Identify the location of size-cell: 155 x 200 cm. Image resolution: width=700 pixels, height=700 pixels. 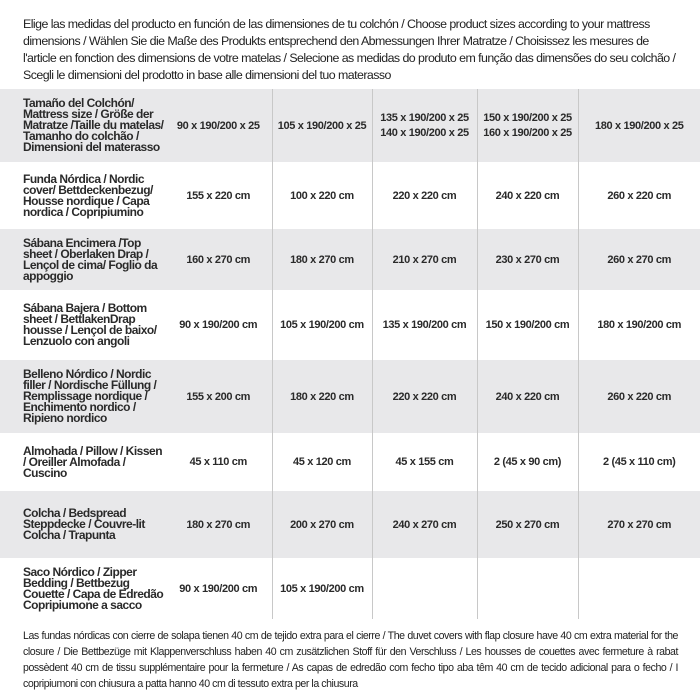
(218, 396).